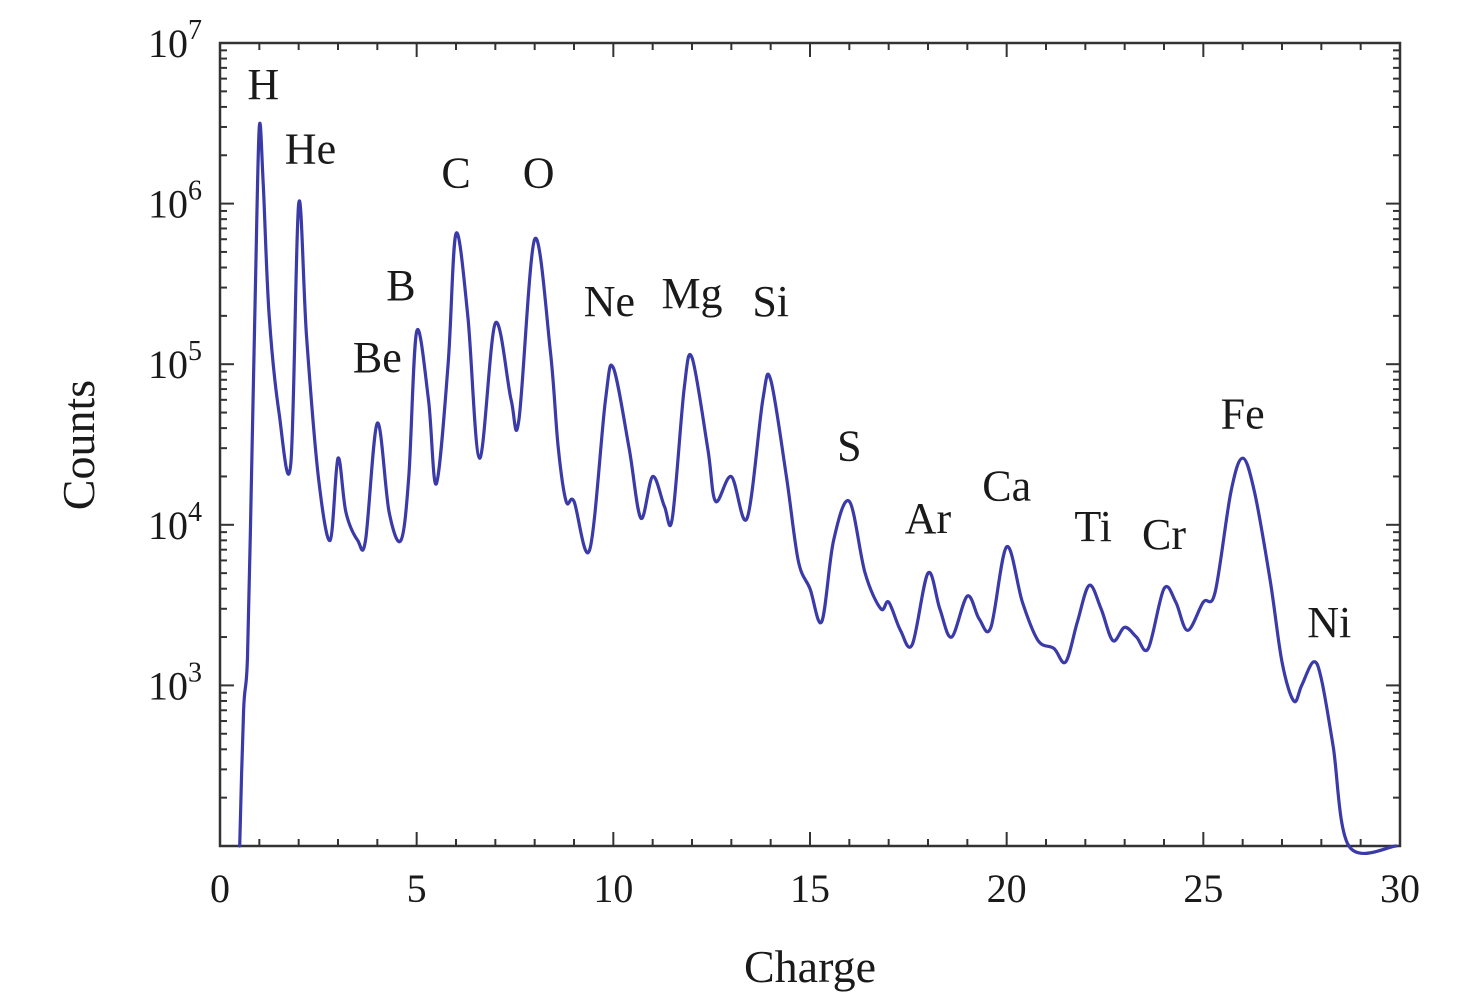  What do you see at coordinates (1093, 526) in the screenshot?
I see `element-label-ti: Ti` at bounding box center [1093, 526].